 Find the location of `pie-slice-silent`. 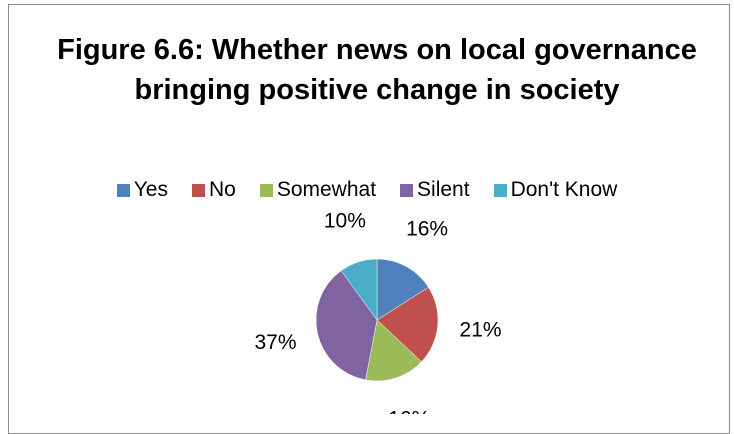

pie-slice-silent is located at coordinates (346, 325).